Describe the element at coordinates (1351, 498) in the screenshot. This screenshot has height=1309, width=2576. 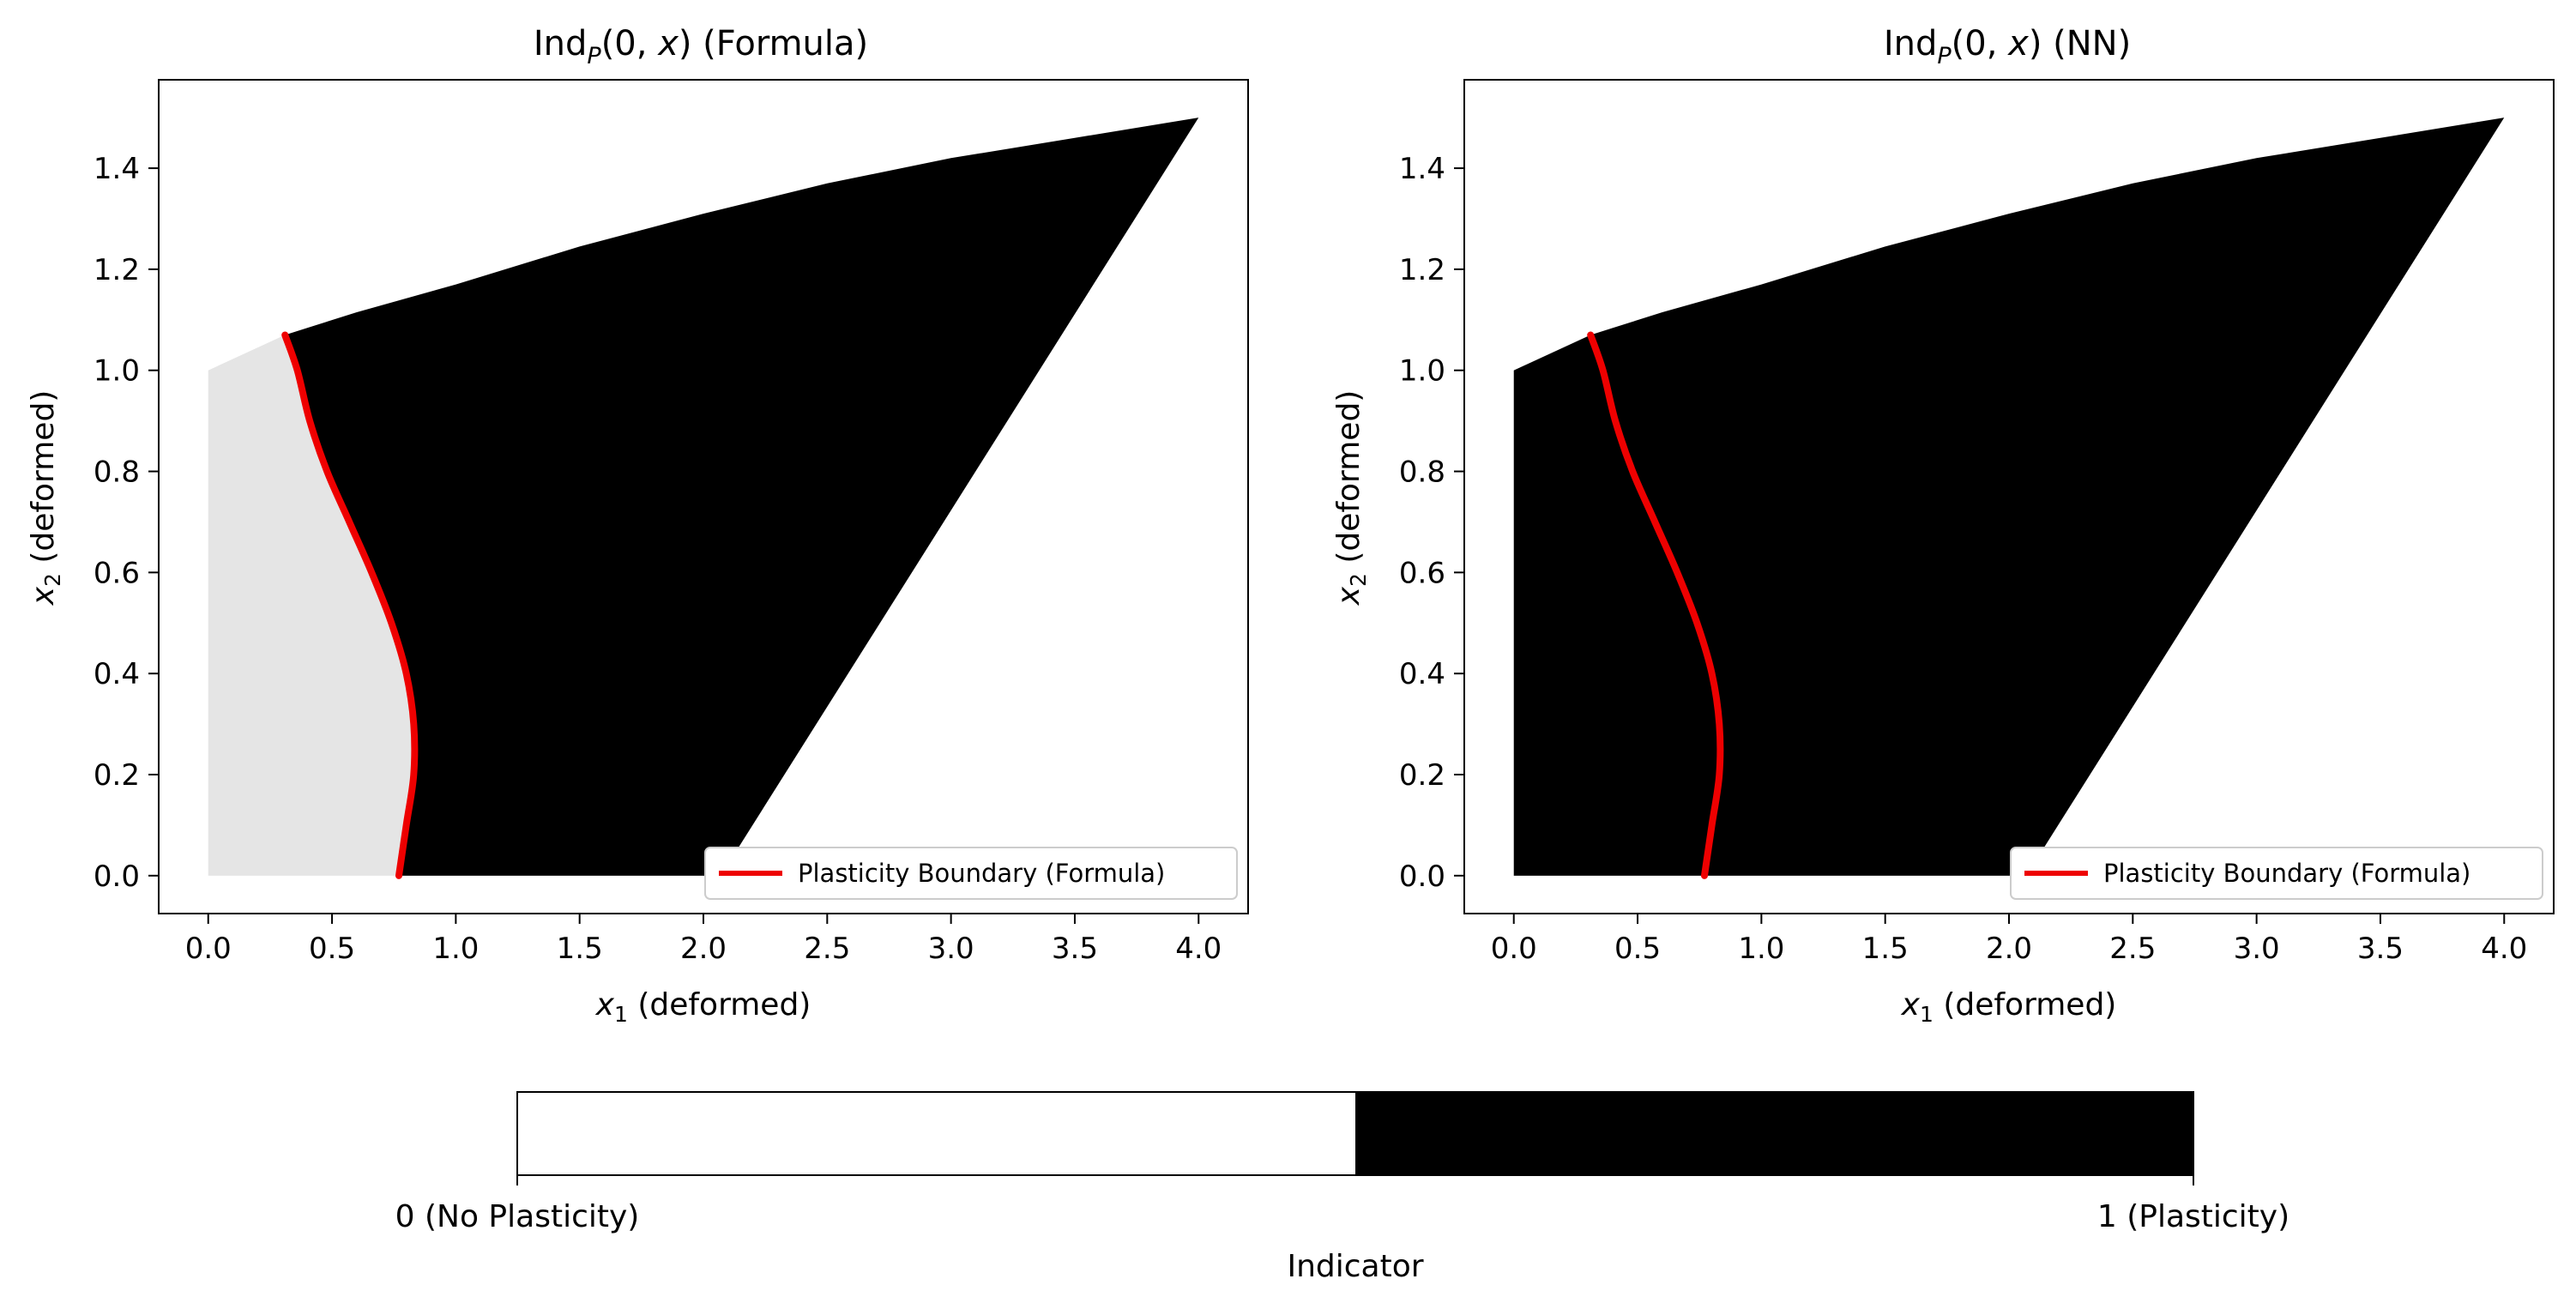
I see `y-axis-label-nn: x2 (deformed)` at that location.